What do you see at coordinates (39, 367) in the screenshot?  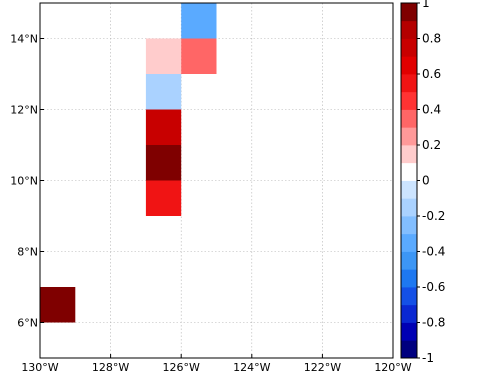 I see `x-tick-label: 130°W` at bounding box center [39, 367].